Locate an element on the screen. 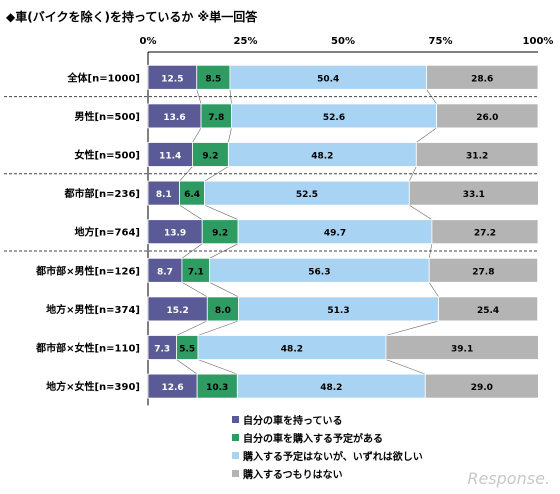 This screenshot has height=494, width=560. data-label: 7.1 is located at coordinates (196, 272).